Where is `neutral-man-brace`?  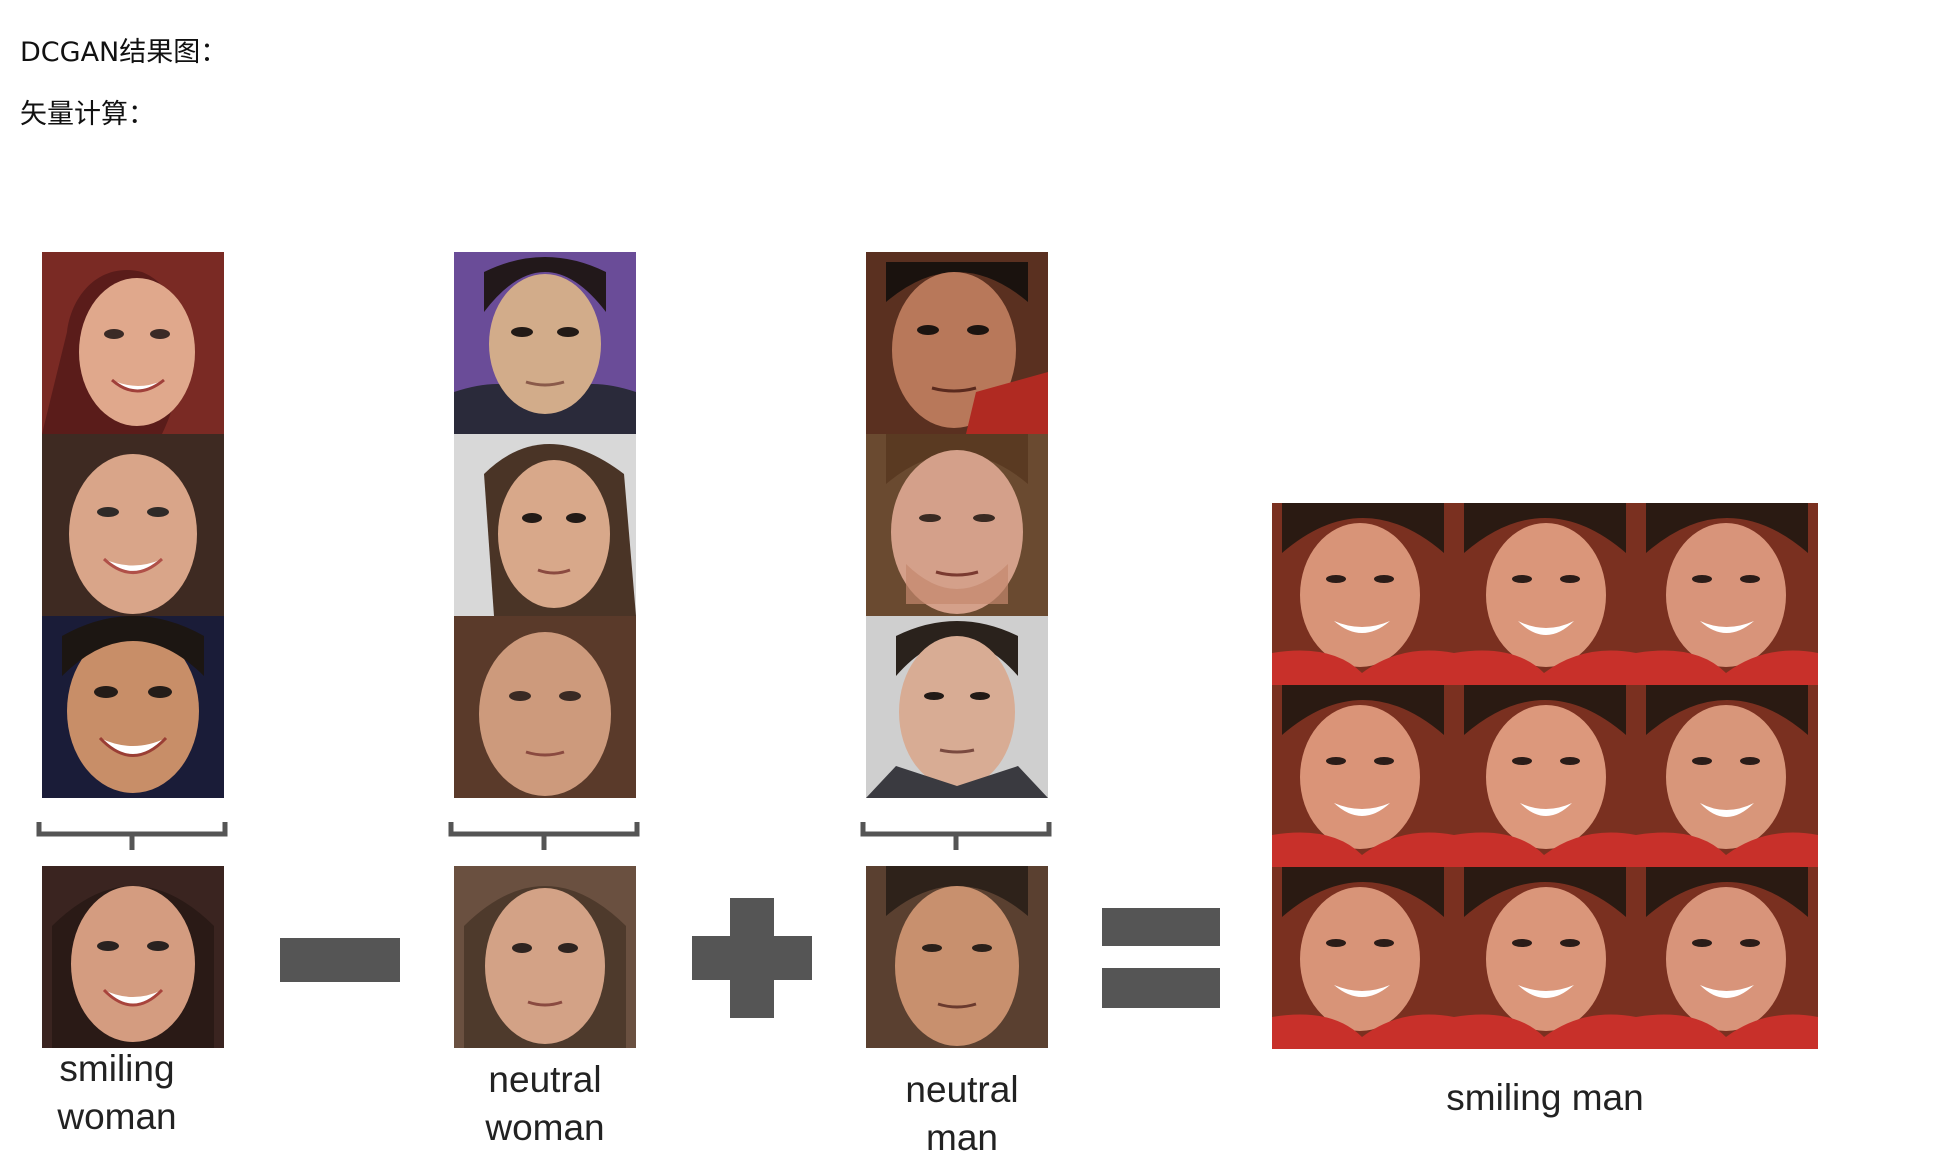
neutral-man-brace is located at coordinates (956, 836).